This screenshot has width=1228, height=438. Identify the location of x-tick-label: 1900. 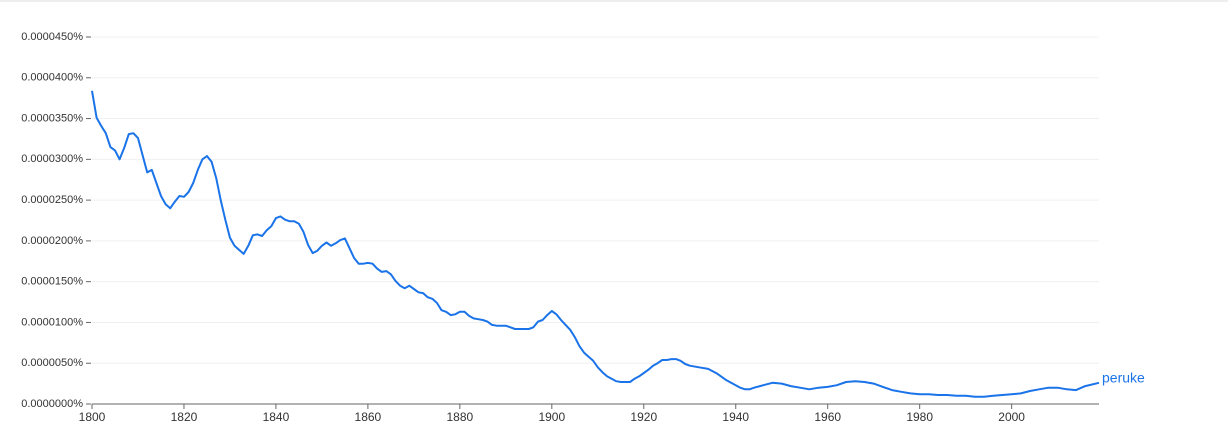
(551, 417).